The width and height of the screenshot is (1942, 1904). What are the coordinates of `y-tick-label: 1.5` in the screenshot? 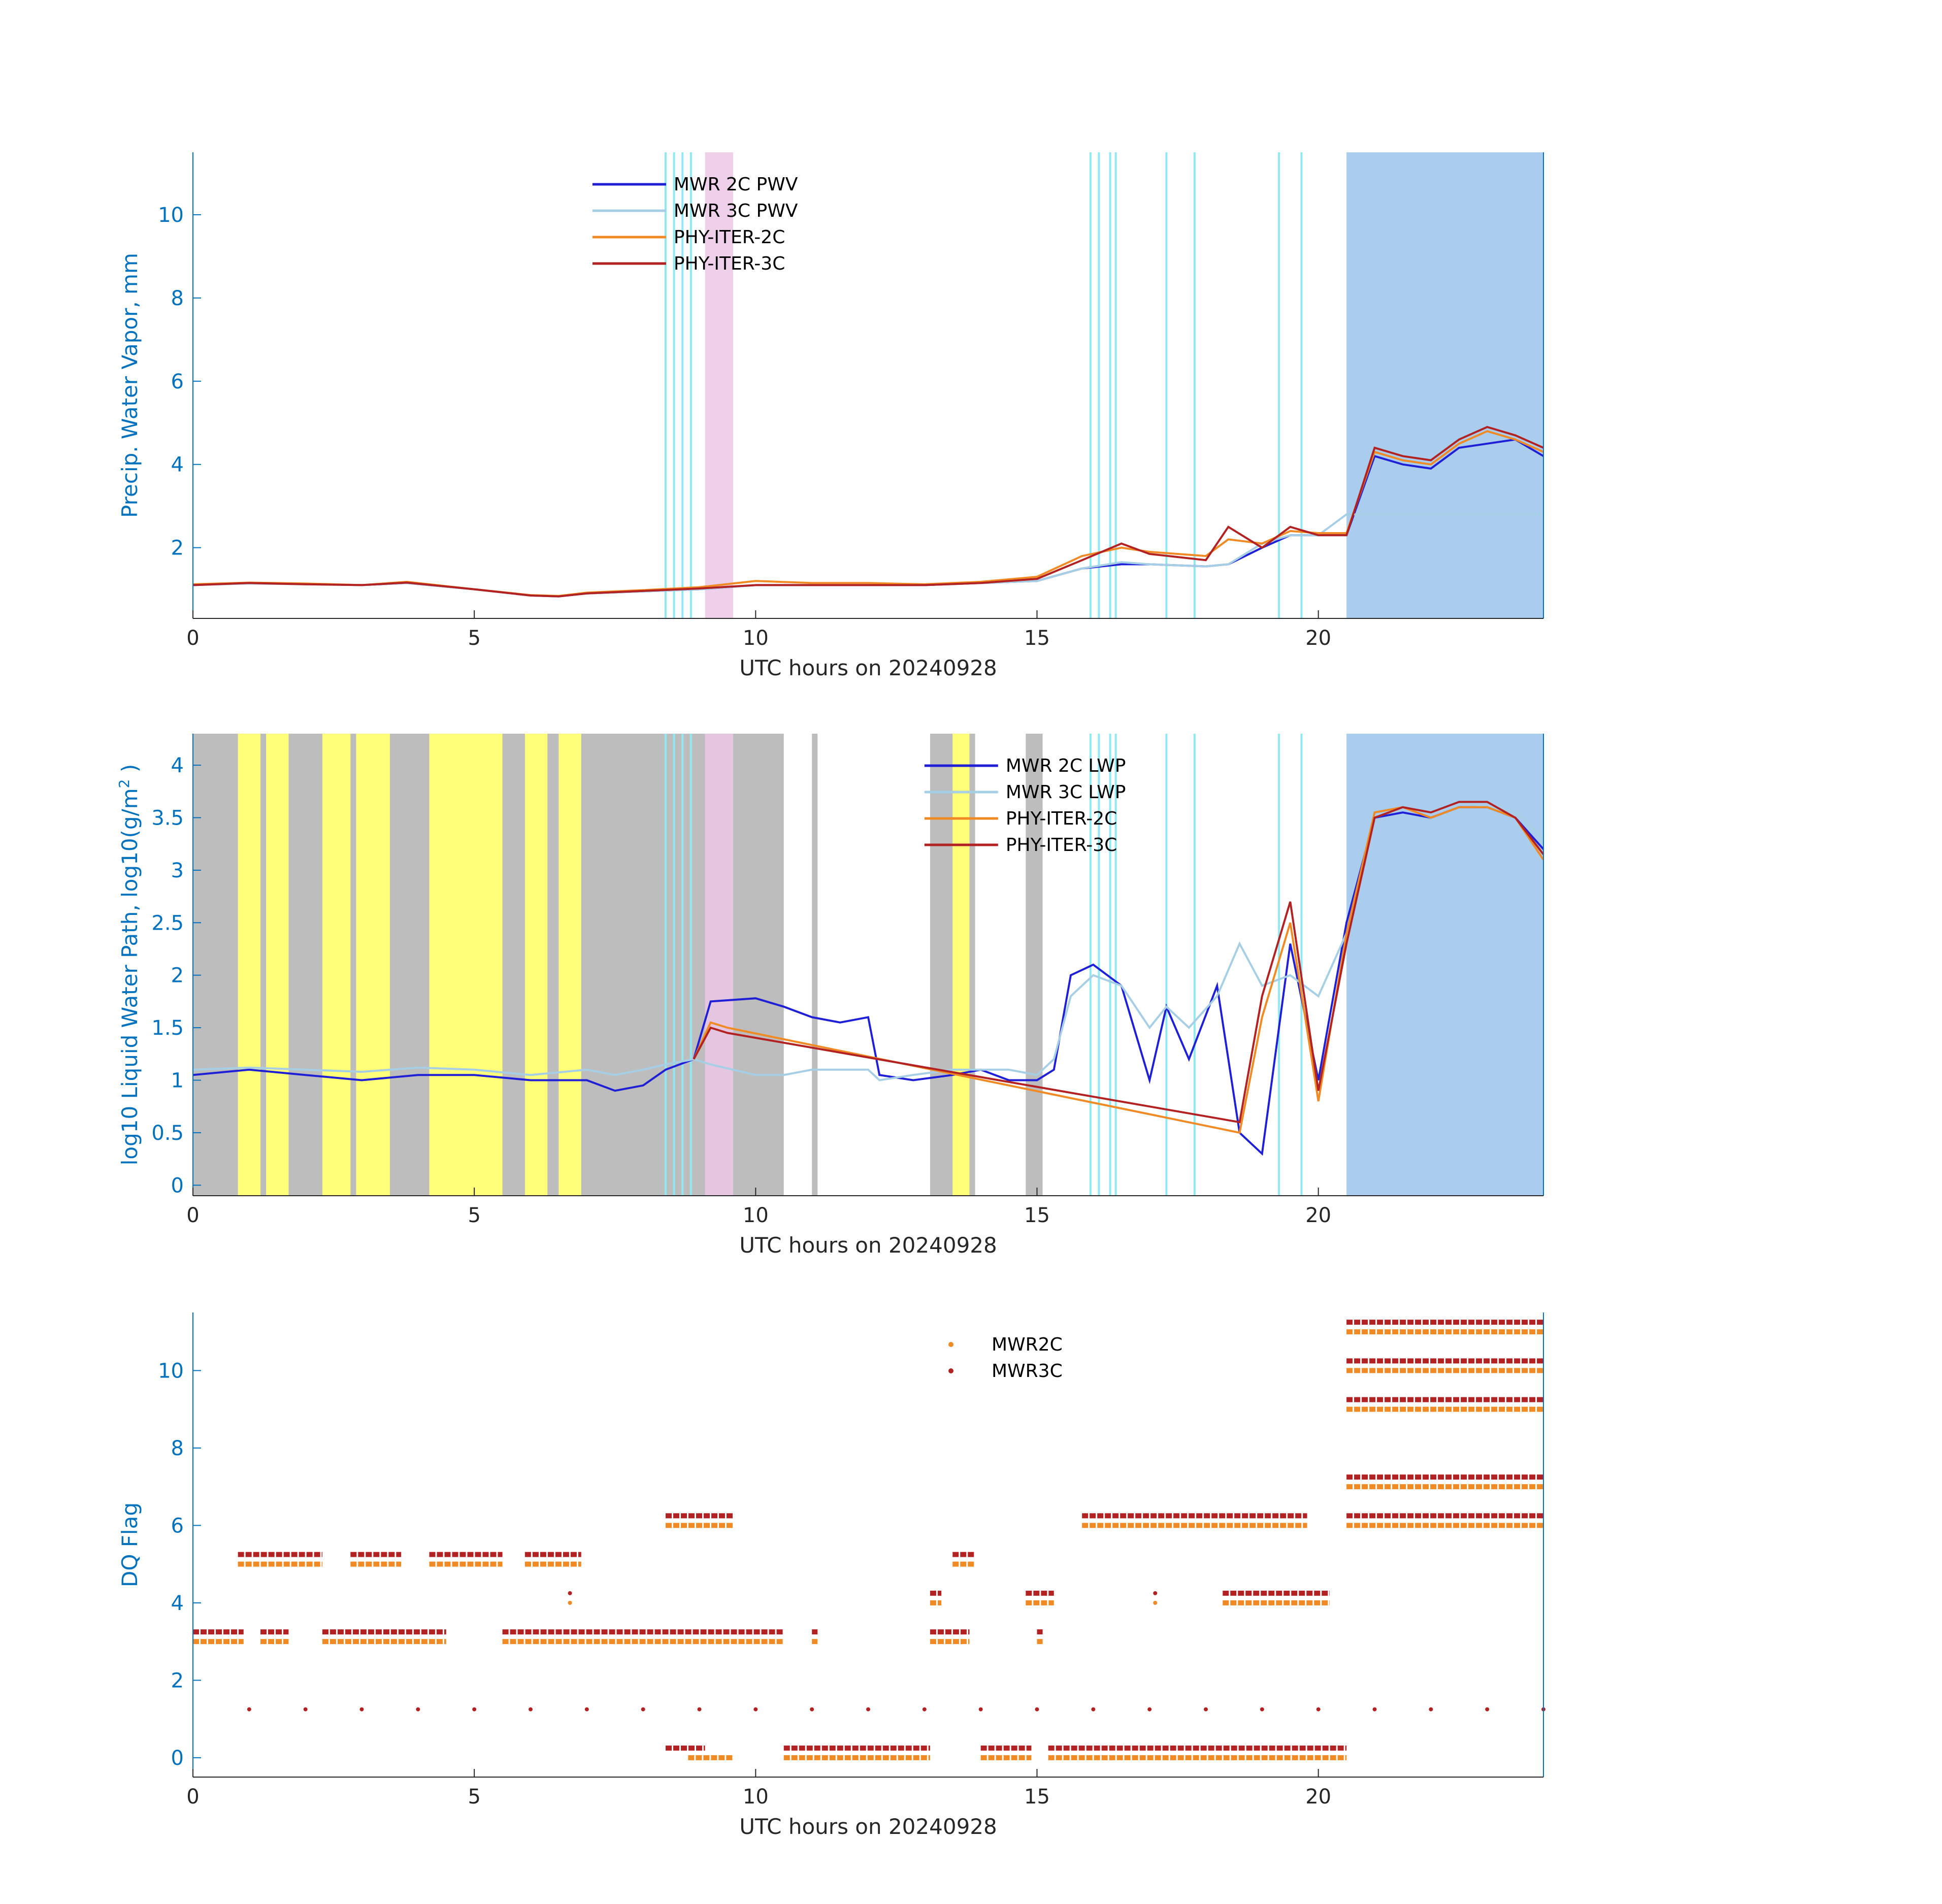 It's located at (167, 1028).